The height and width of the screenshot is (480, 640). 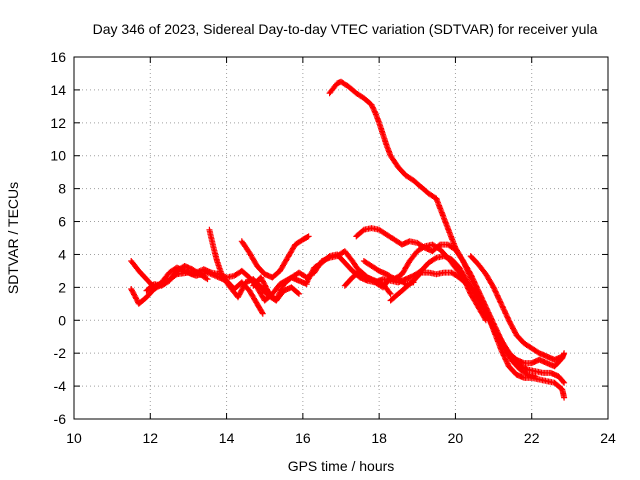 I want to click on y-tick-label: -2, so click(x=60, y=353).